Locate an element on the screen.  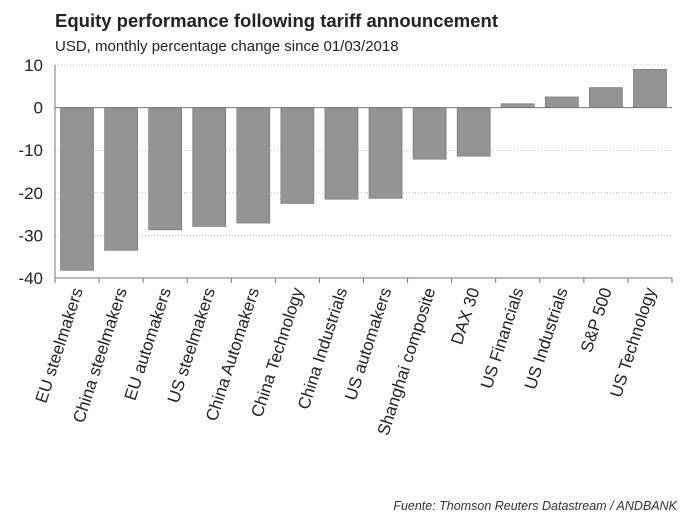
y-tick-label: -30 is located at coordinates (30, 235).